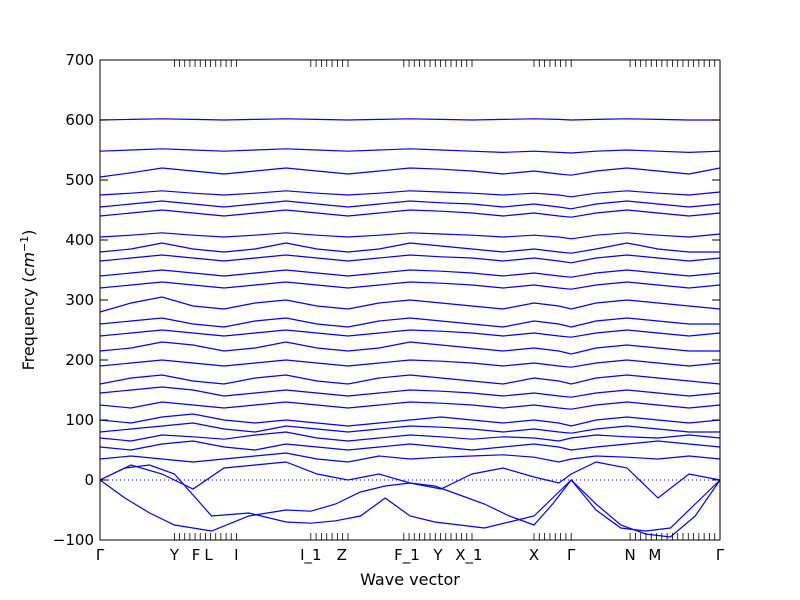 The image size is (800, 600). I want to click on y-axis-label-unit: cm, so click(28, 264).